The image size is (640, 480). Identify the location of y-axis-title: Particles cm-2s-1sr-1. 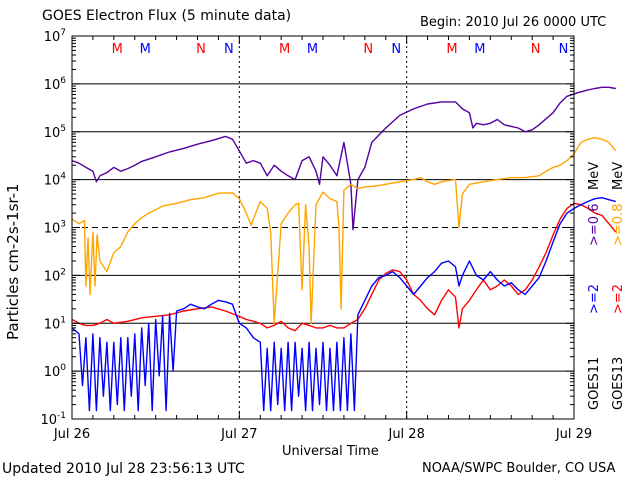
(13, 261).